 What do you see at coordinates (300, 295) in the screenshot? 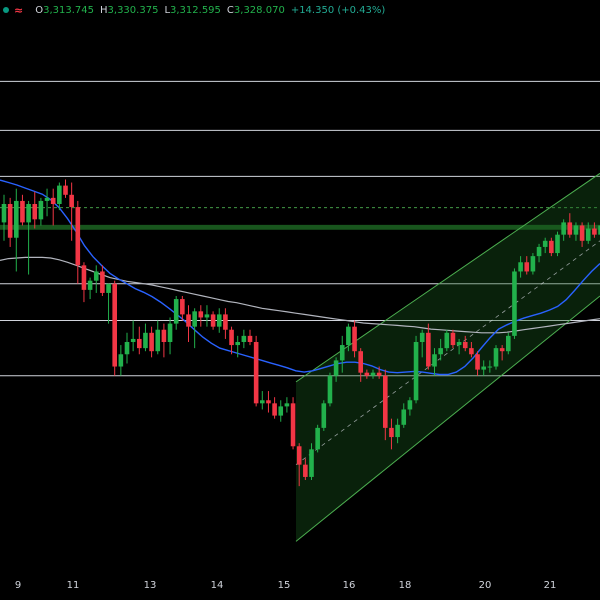
I see `slow-moving-average` at bounding box center [300, 295].